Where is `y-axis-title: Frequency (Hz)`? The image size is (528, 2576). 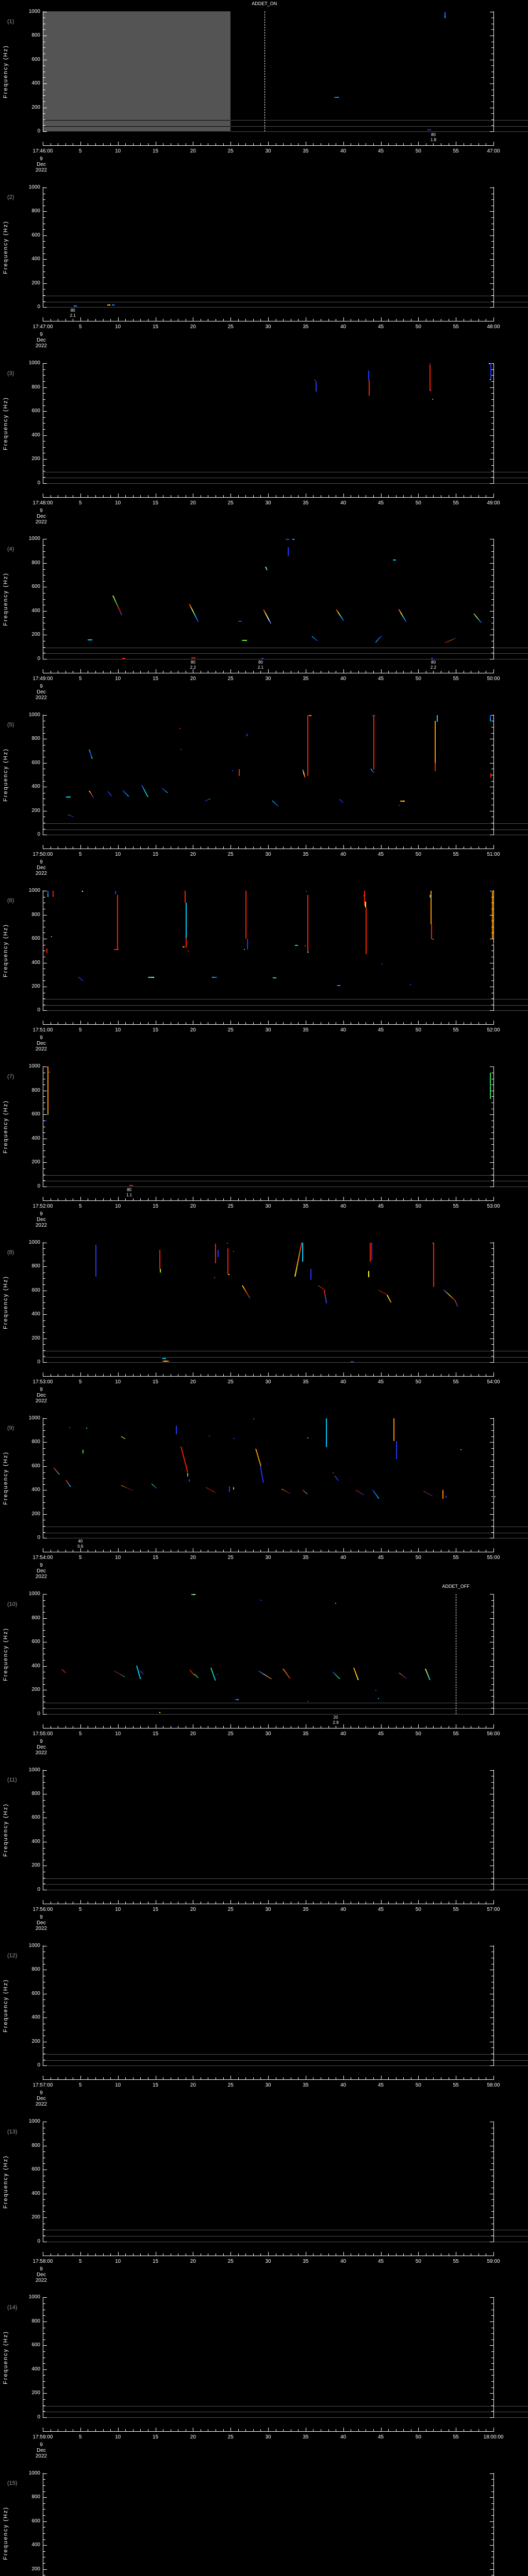
y-axis-title: Frequency (Hz) is located at coordinates (6, 71).